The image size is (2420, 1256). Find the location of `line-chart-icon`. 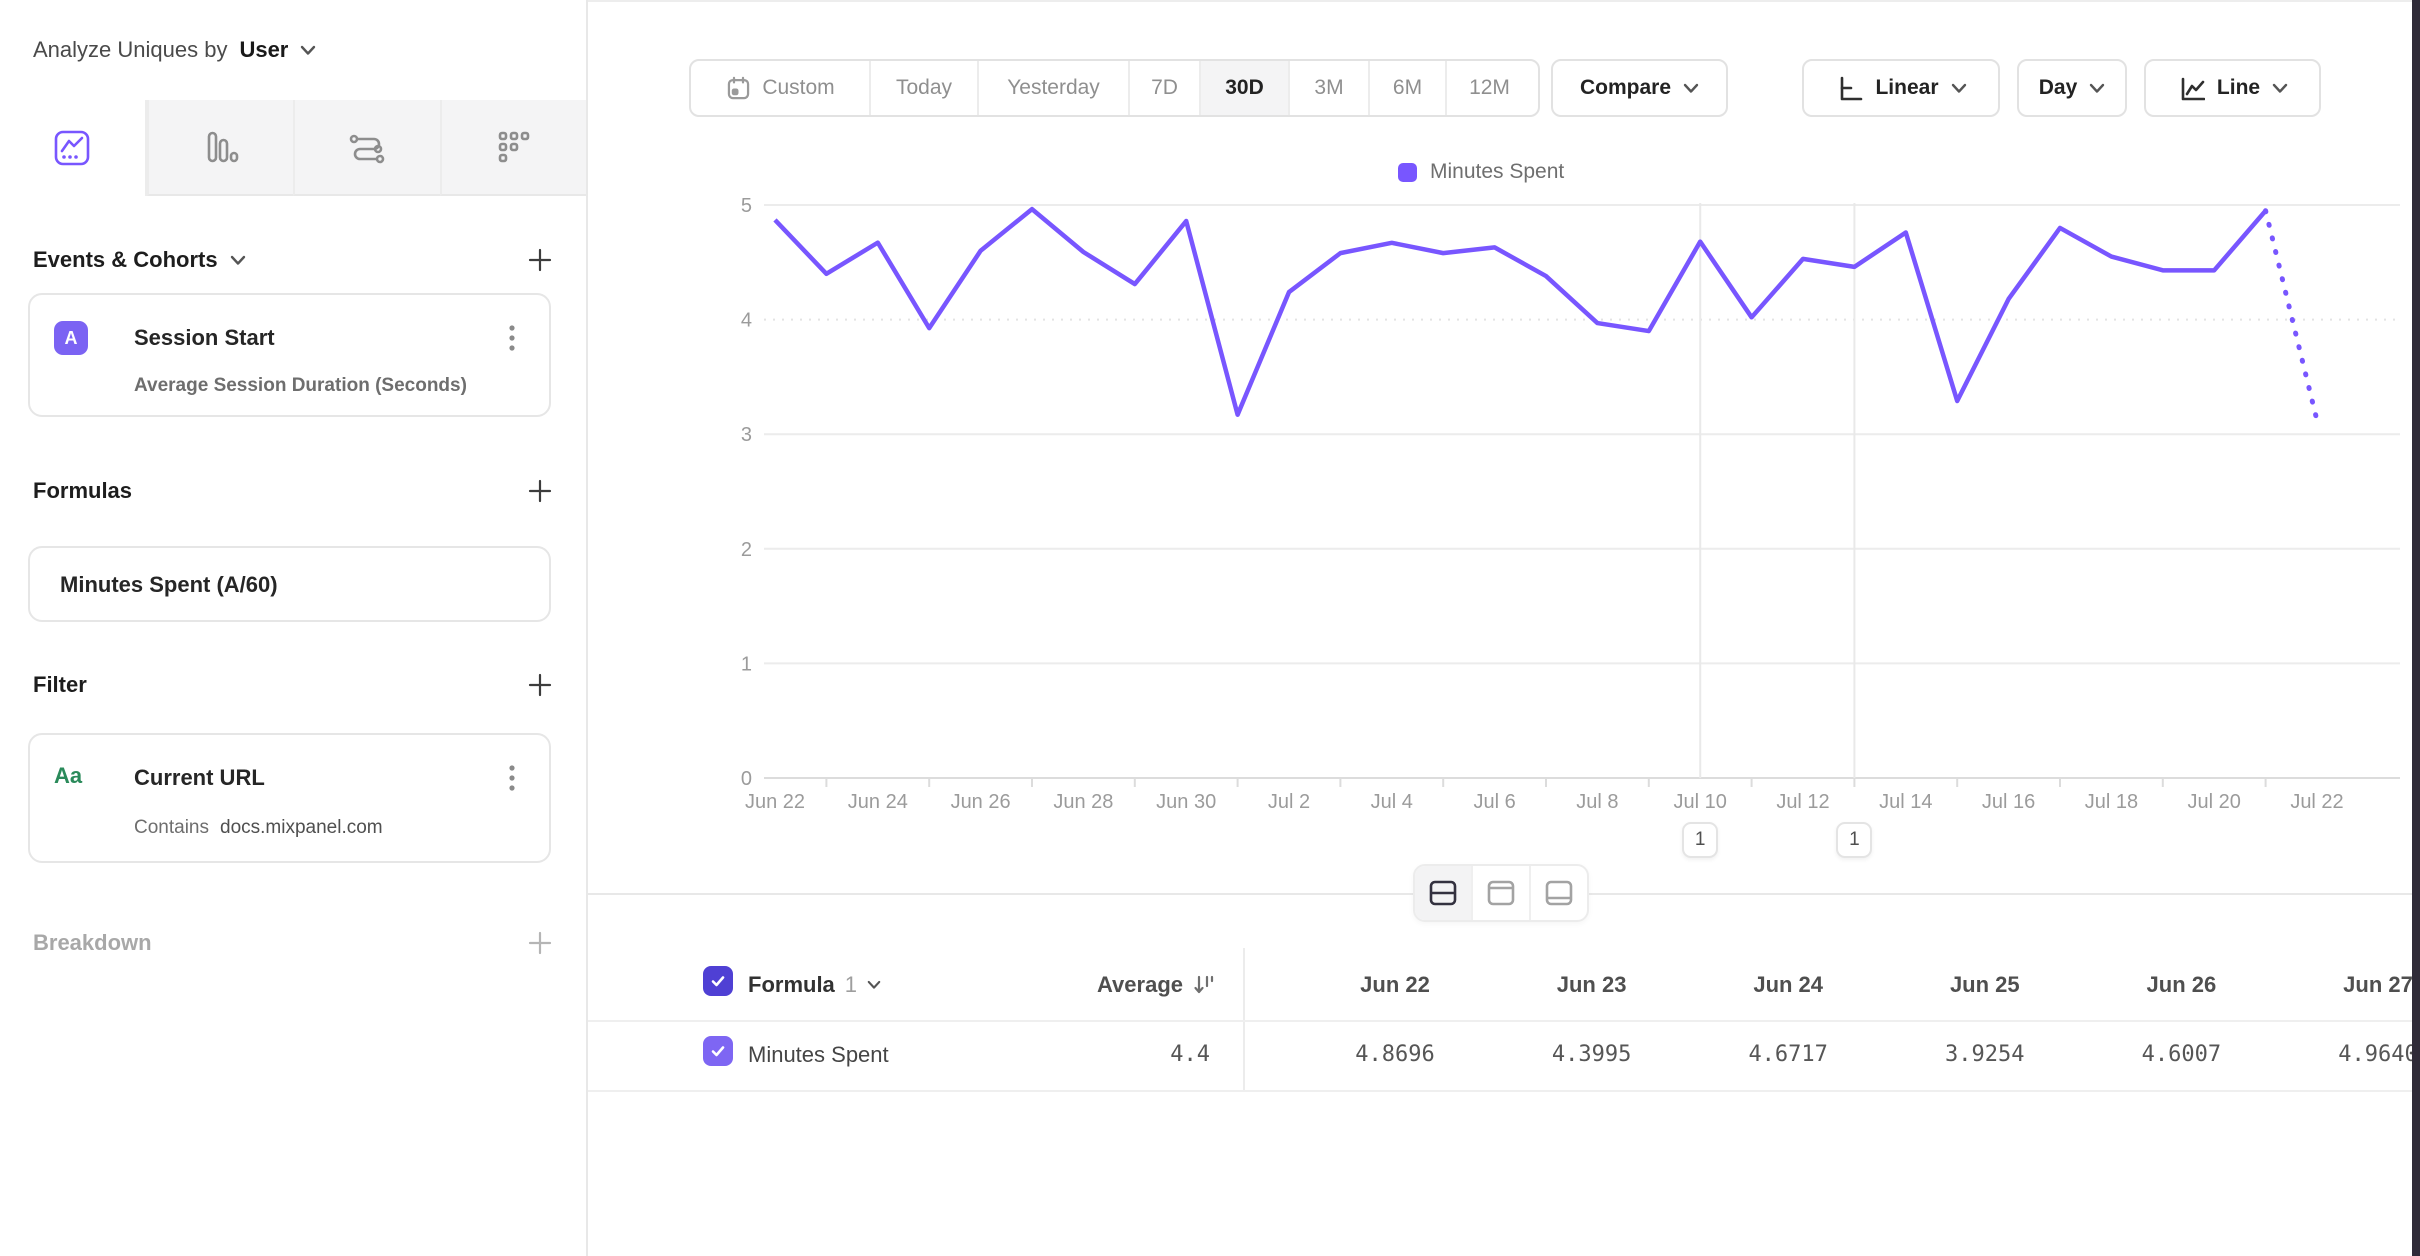

line-chart-icon is located at coordinates (2193, 89).